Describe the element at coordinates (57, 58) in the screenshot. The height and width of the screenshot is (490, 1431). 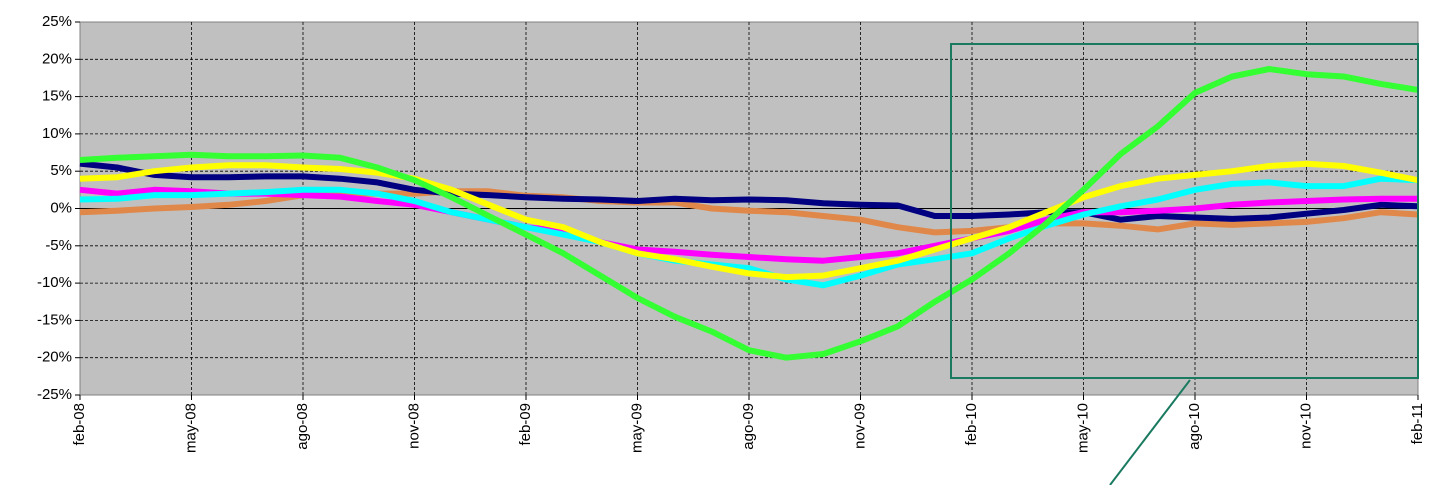
I see `y-tick-label: 20%` at that location.